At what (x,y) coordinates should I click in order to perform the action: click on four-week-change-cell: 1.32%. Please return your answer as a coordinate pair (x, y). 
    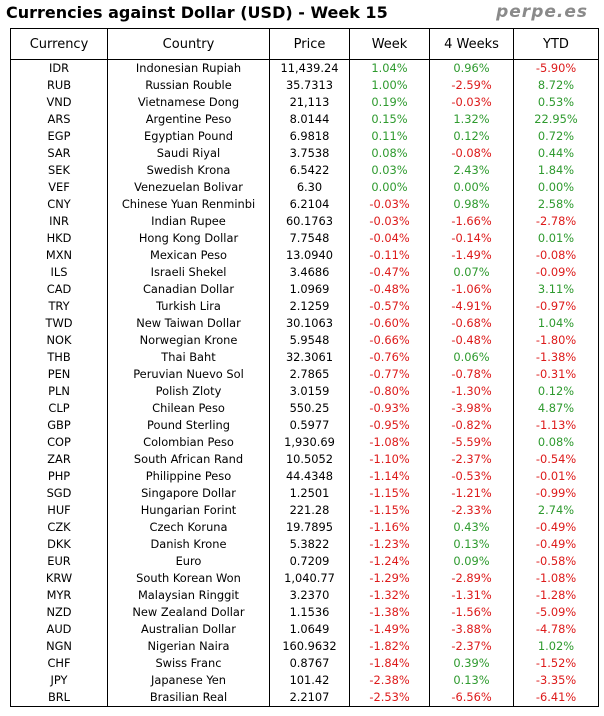
    Looking at the image, I should click on (471, 119).